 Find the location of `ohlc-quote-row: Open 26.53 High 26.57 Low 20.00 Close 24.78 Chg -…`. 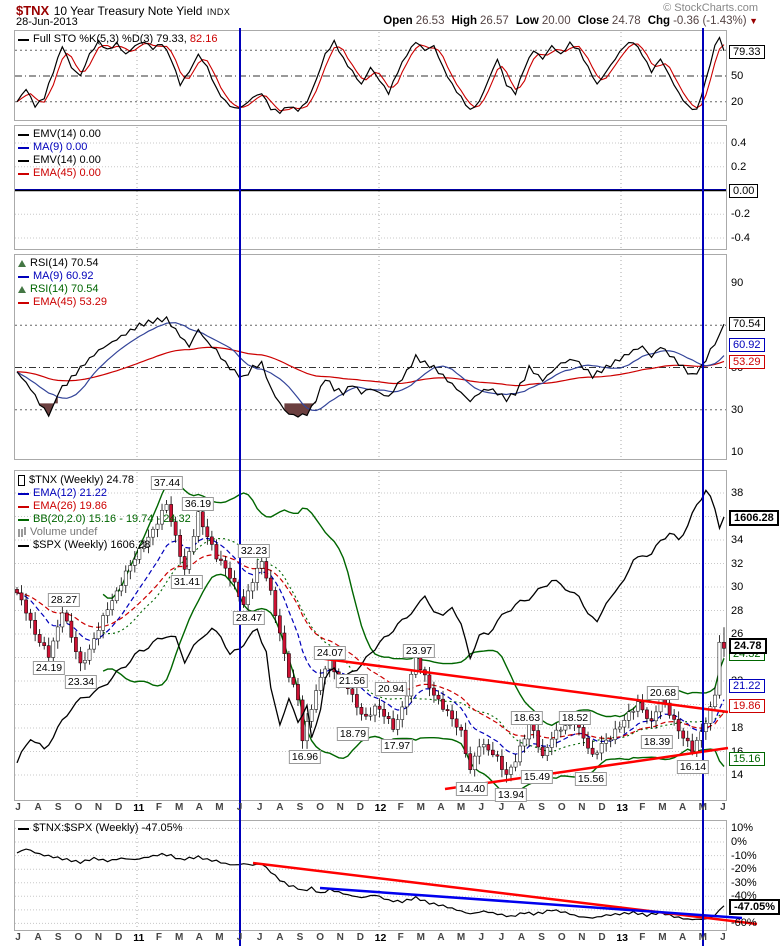

ohlc-quote-row: Open 26.53 High 26.57 Low 20.00 Close 24.78 Chg -… is located at coordinates (567, 21).